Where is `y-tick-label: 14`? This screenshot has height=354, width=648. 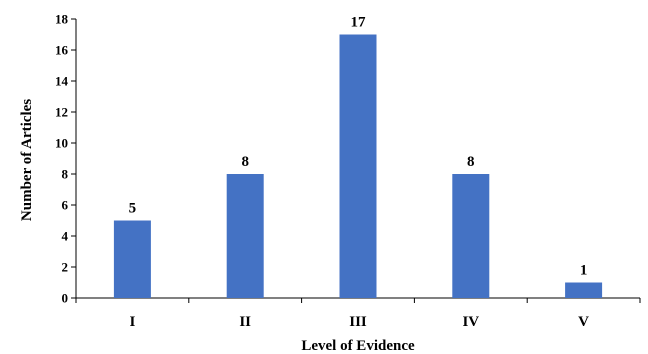 y-tick-label: 14 is located at coordinates (62, 81).